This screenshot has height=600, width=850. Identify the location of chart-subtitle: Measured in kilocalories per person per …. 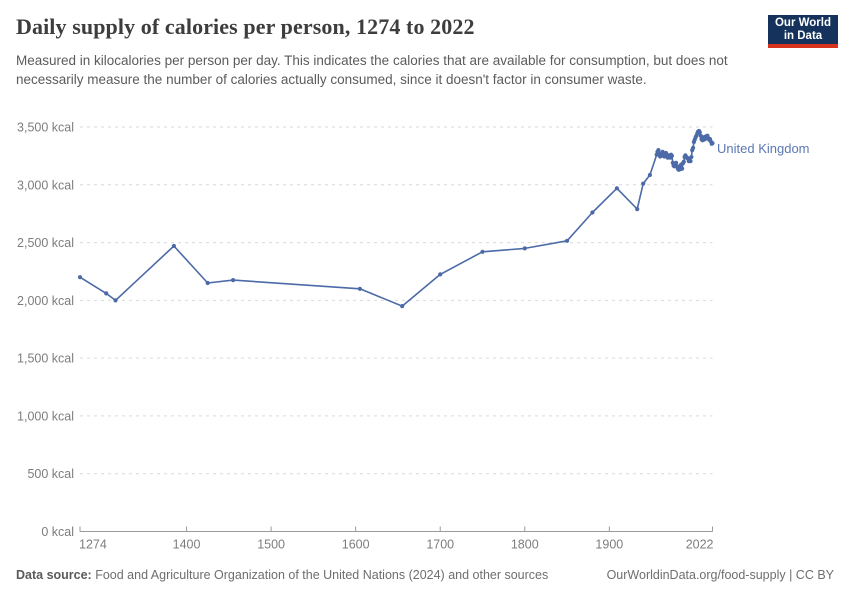
(372, 70).